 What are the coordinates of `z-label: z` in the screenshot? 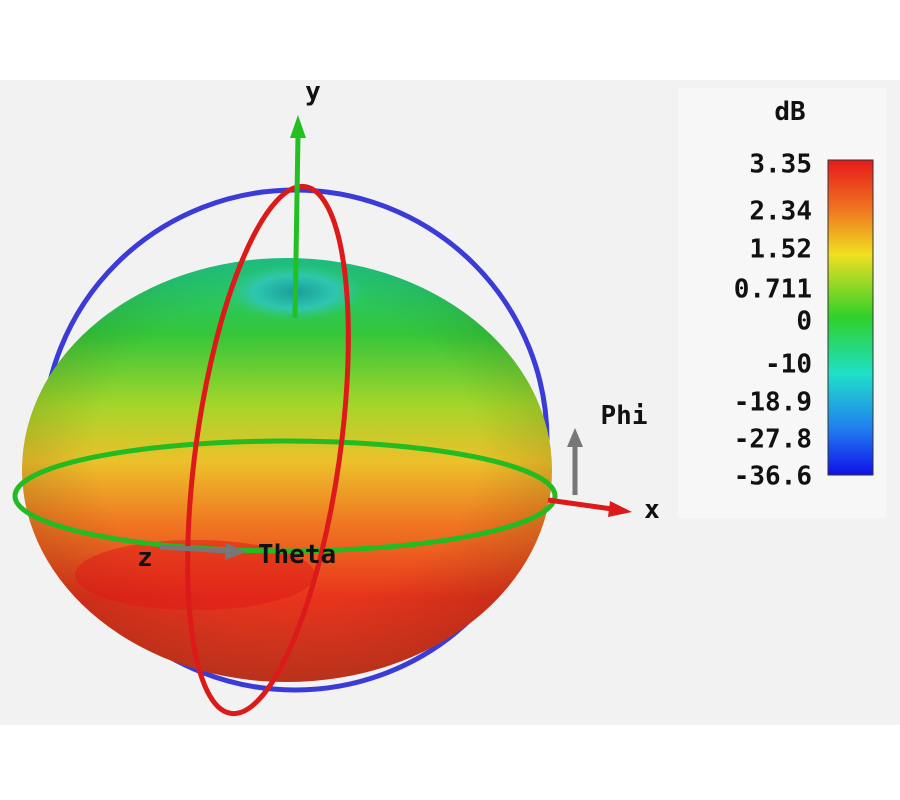 It's located at (145, 558).